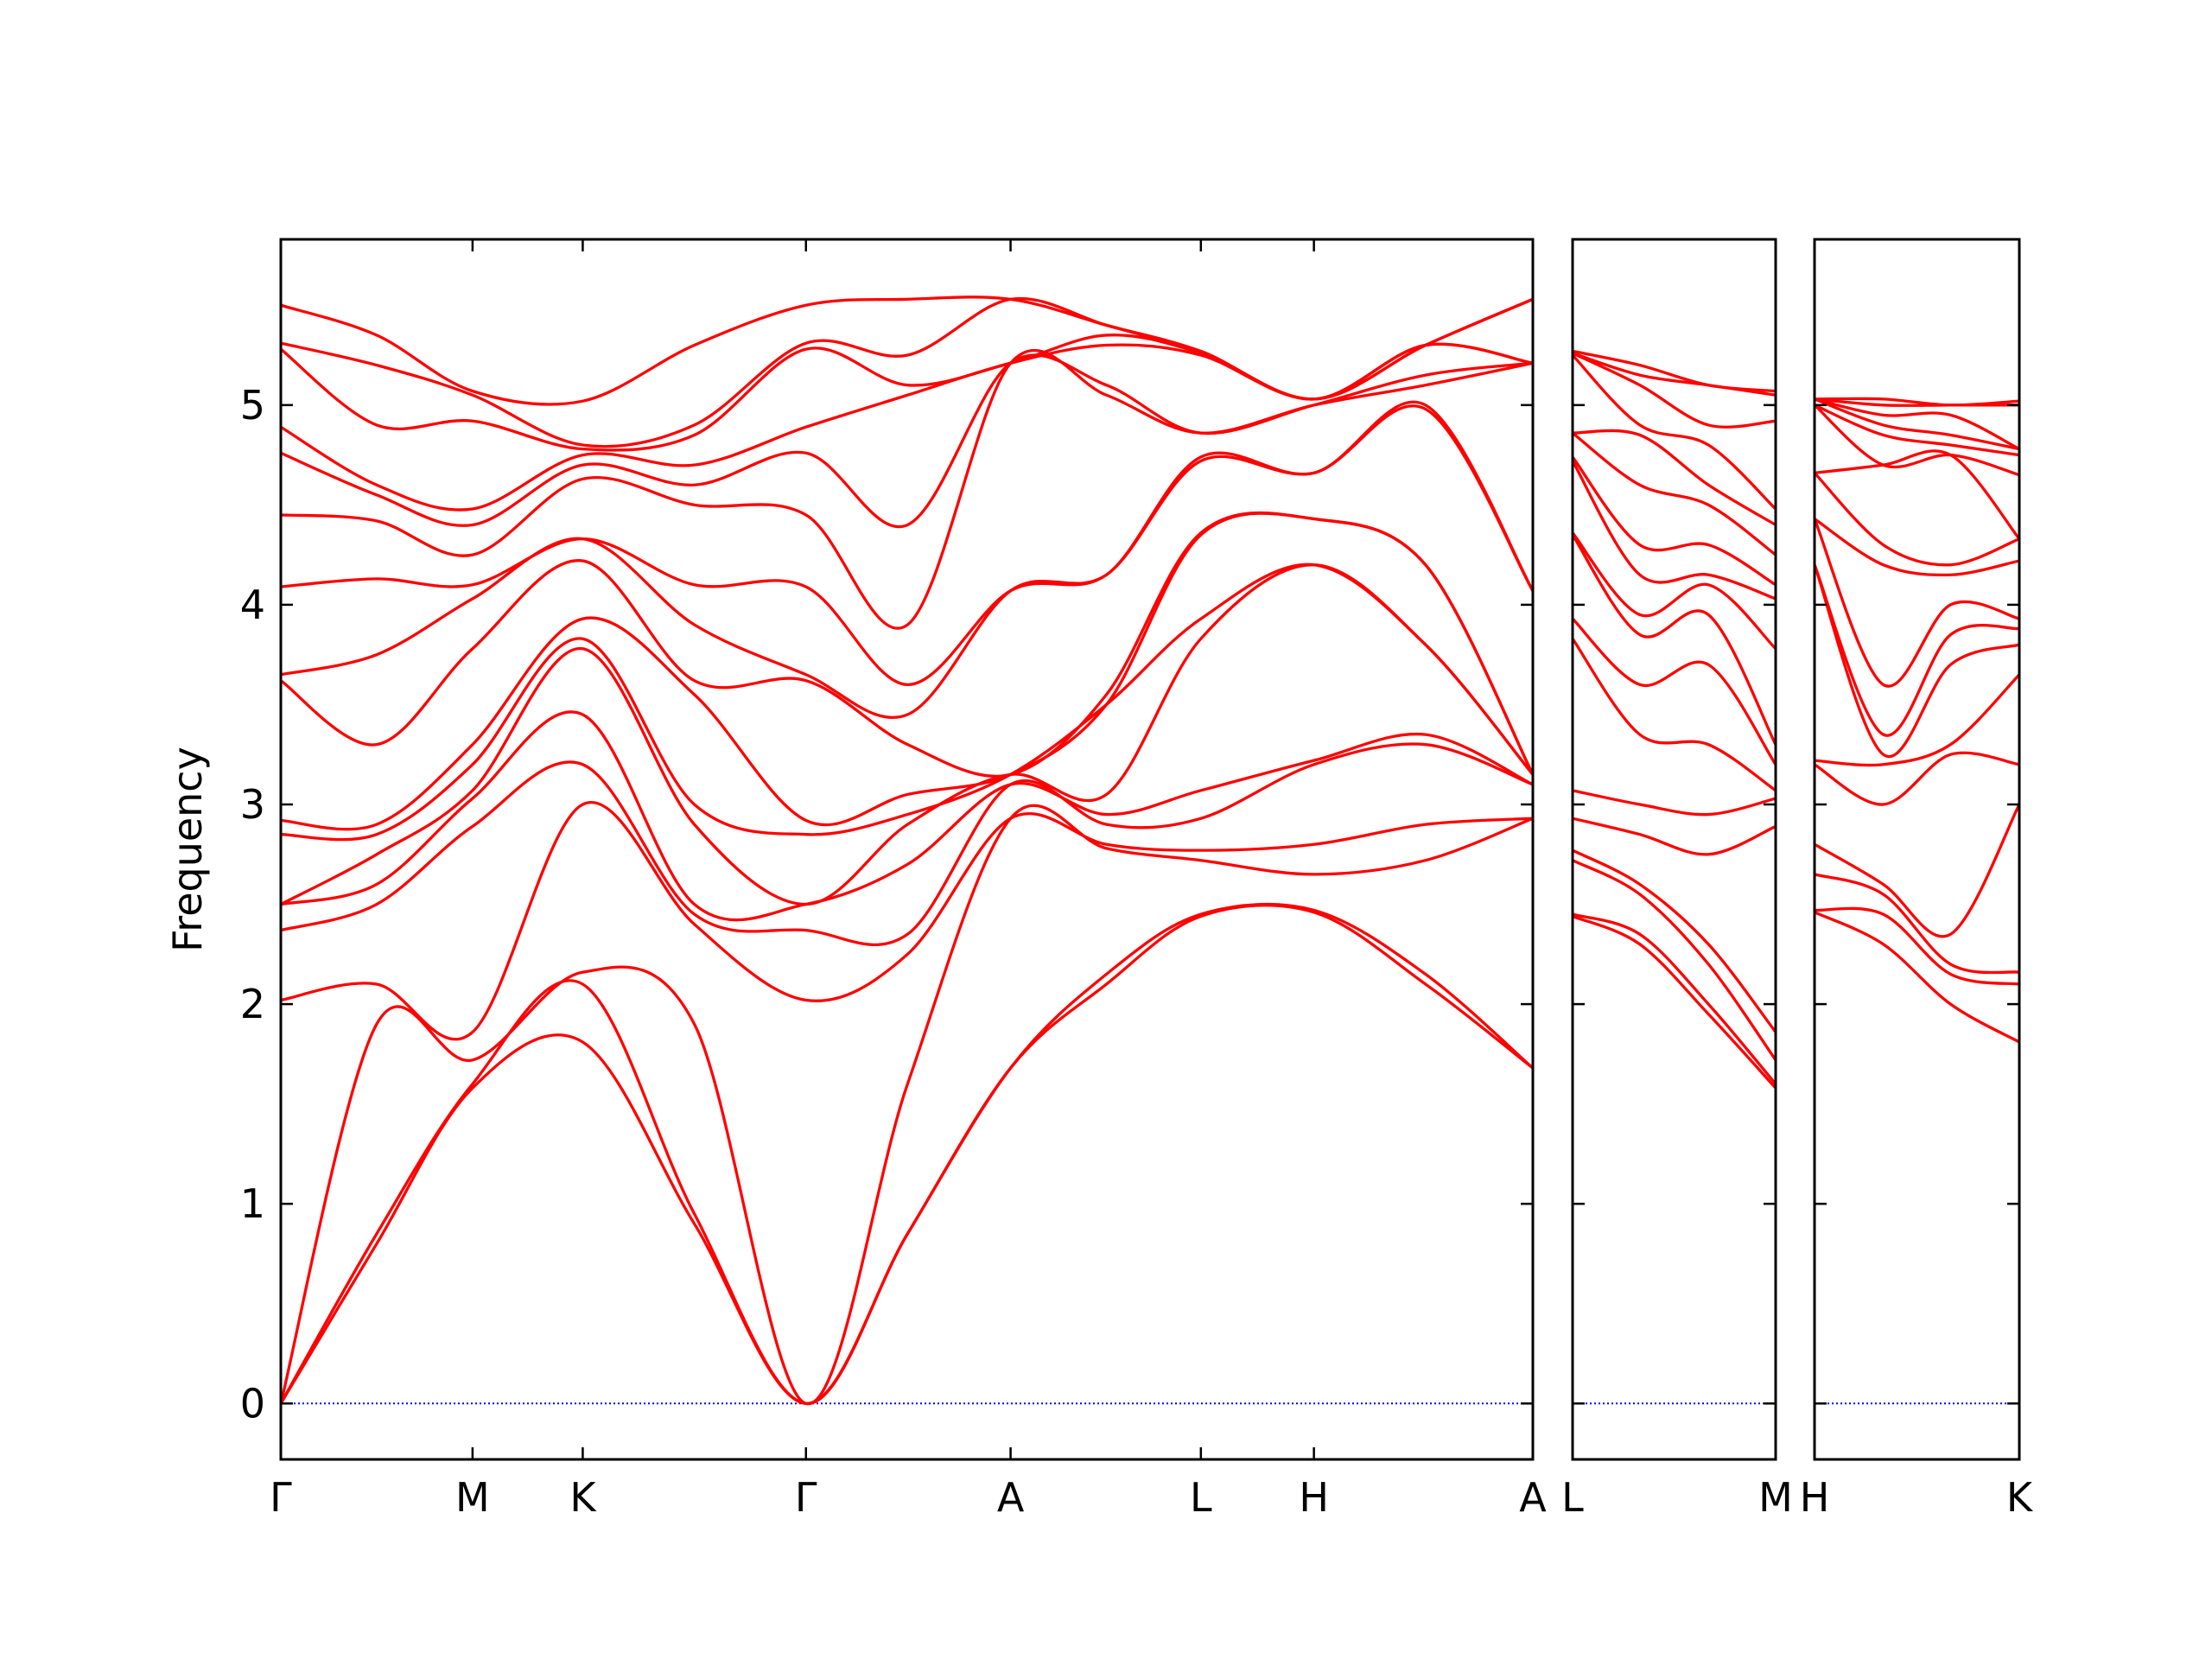 The width and height of the screenshot is (2212, 1659). I want to click on y-tick-label: 1, so click(252, 1203).